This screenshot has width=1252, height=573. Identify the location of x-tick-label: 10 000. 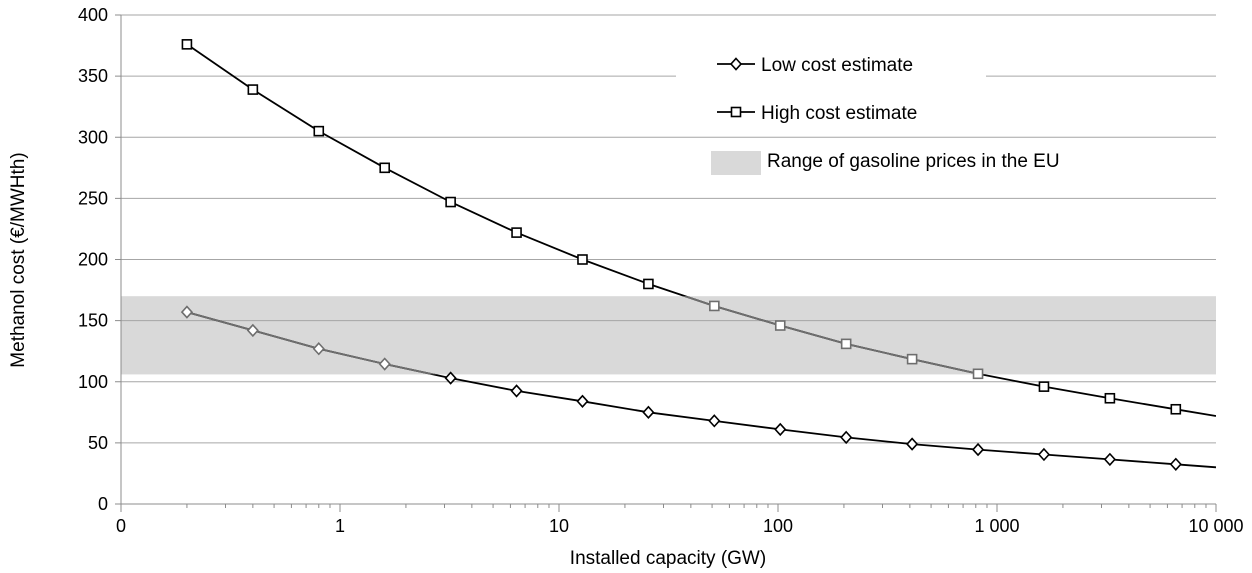
(1215, 526).